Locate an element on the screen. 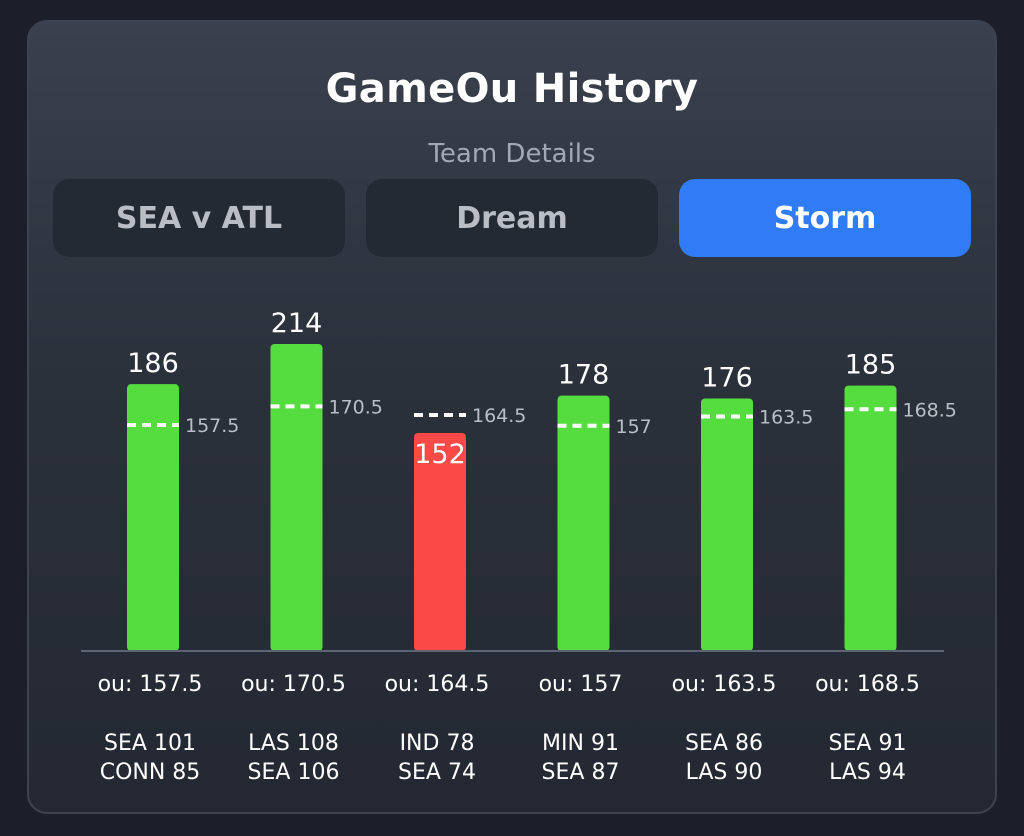 This screenshot has height=836, width=1024. data-label: 152 is located at coordinates (440, 454).